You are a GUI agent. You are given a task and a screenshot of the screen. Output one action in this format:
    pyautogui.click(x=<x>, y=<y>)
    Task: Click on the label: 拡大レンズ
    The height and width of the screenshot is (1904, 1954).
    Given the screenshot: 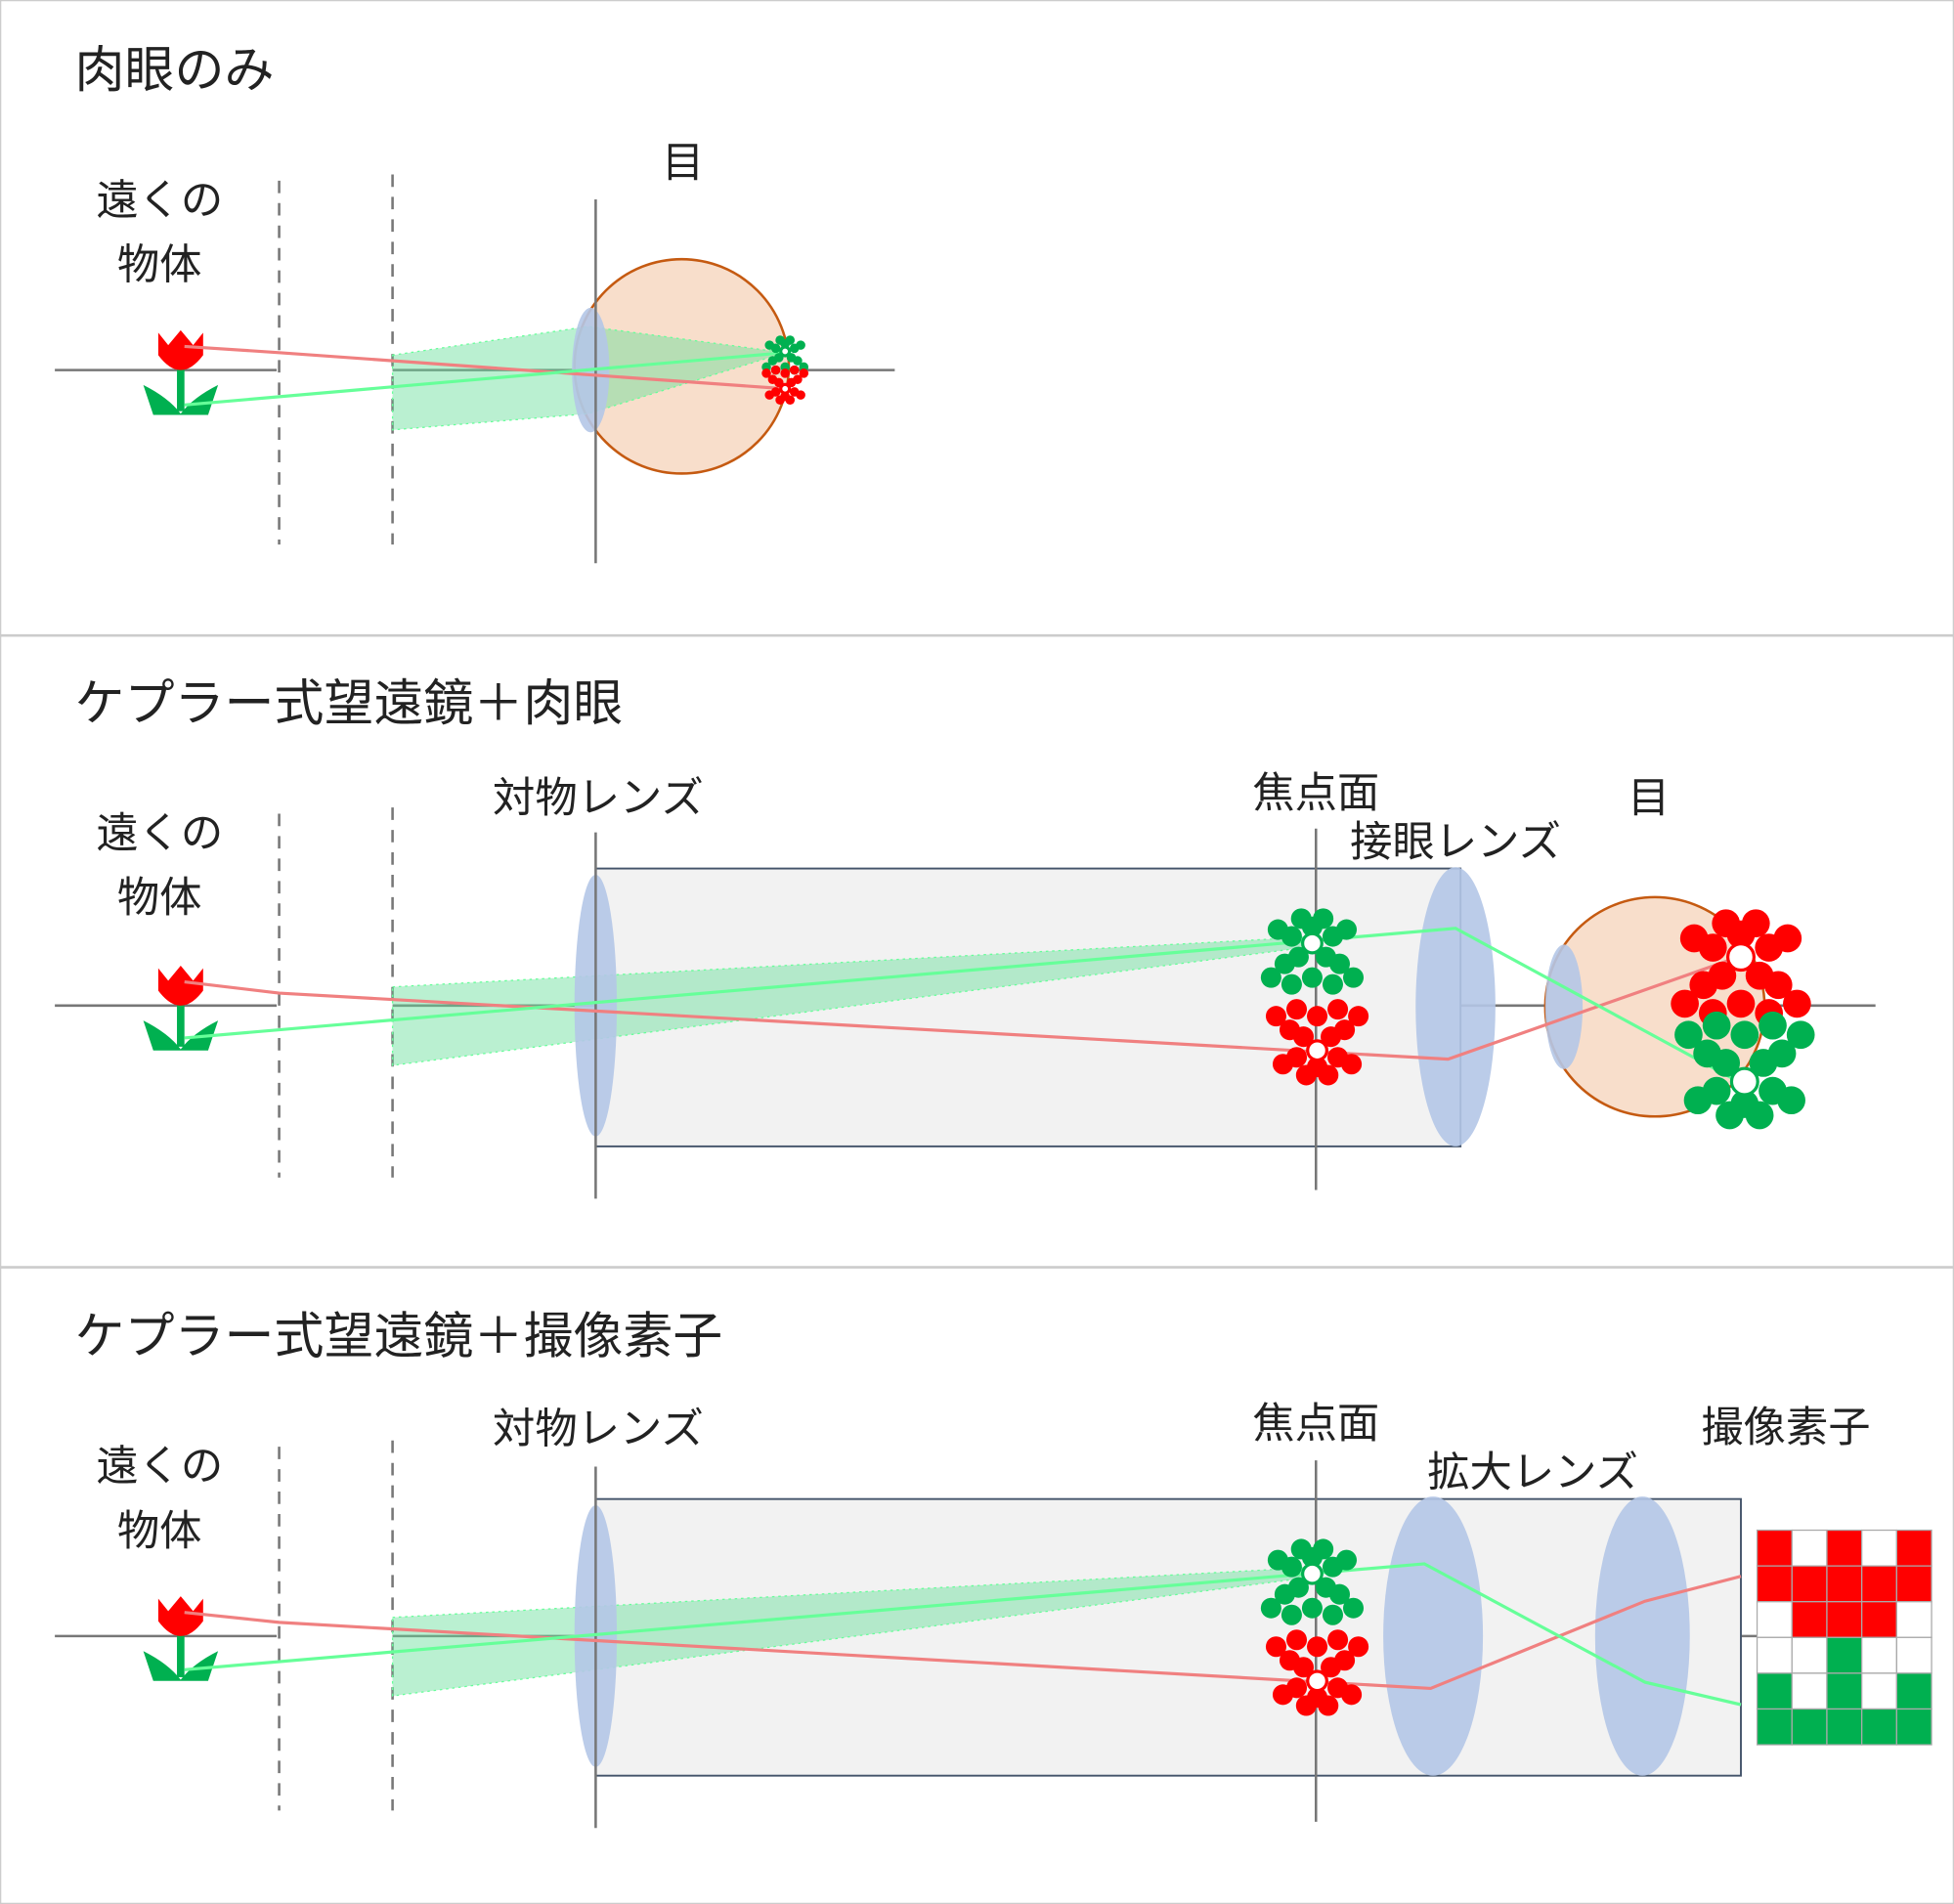 What is the action you would take?
    pyautogui.click(x=1532, y=1473)
    